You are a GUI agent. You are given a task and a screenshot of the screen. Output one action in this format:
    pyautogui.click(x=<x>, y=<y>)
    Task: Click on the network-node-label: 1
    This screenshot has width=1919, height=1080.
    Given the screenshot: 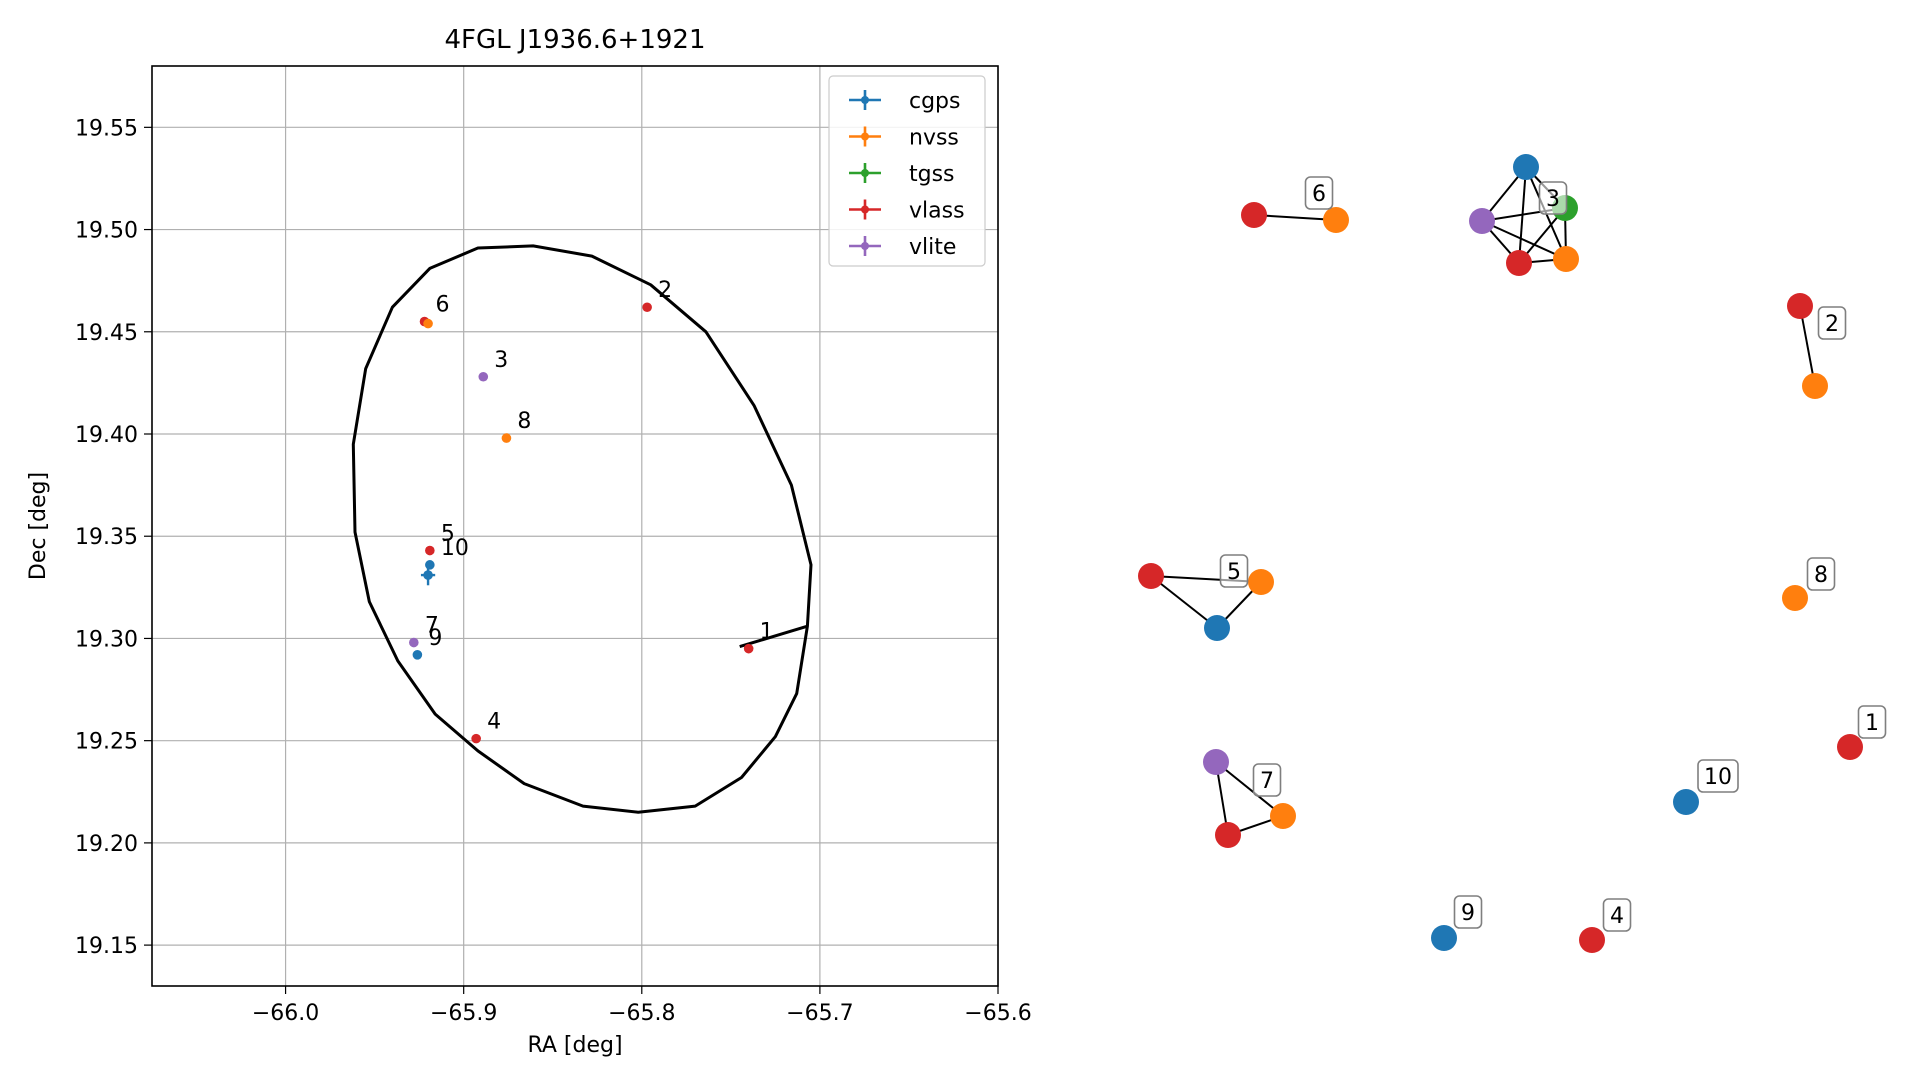 What is the action you would take?
    pyautogui.click(x=1872, y=722)
    